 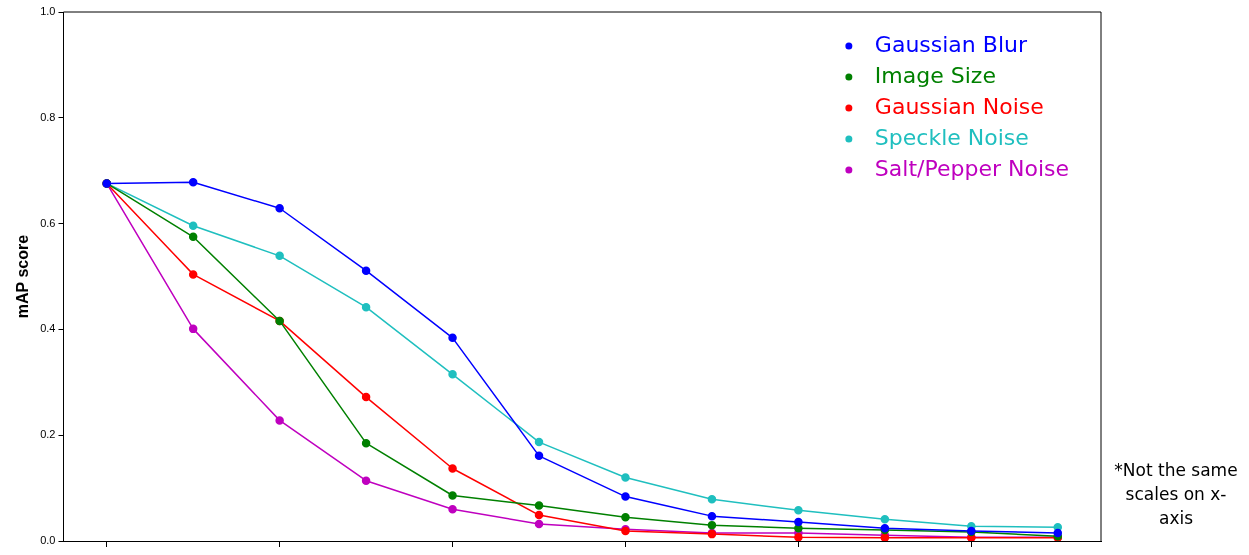 I want to click on y-tick-label: 0.0, so click(x=48, y=540).